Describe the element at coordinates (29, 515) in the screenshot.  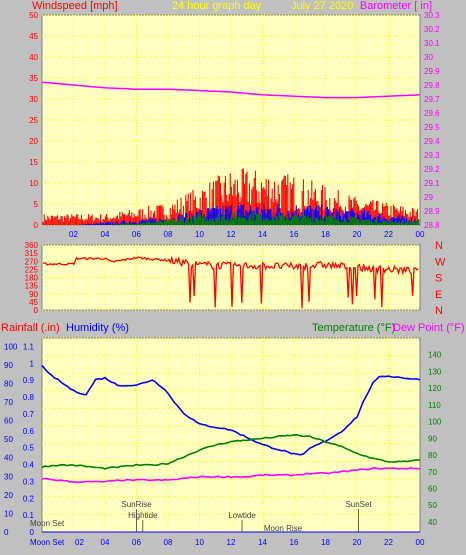
I see `rainfall-tick: 0.1` at that location.